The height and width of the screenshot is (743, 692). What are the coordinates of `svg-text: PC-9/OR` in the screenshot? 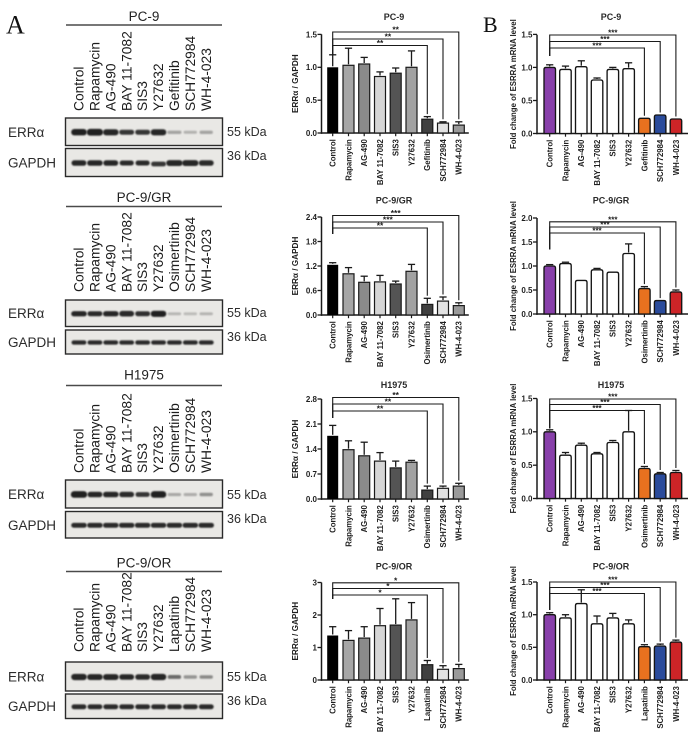 It's located at (144, 563).